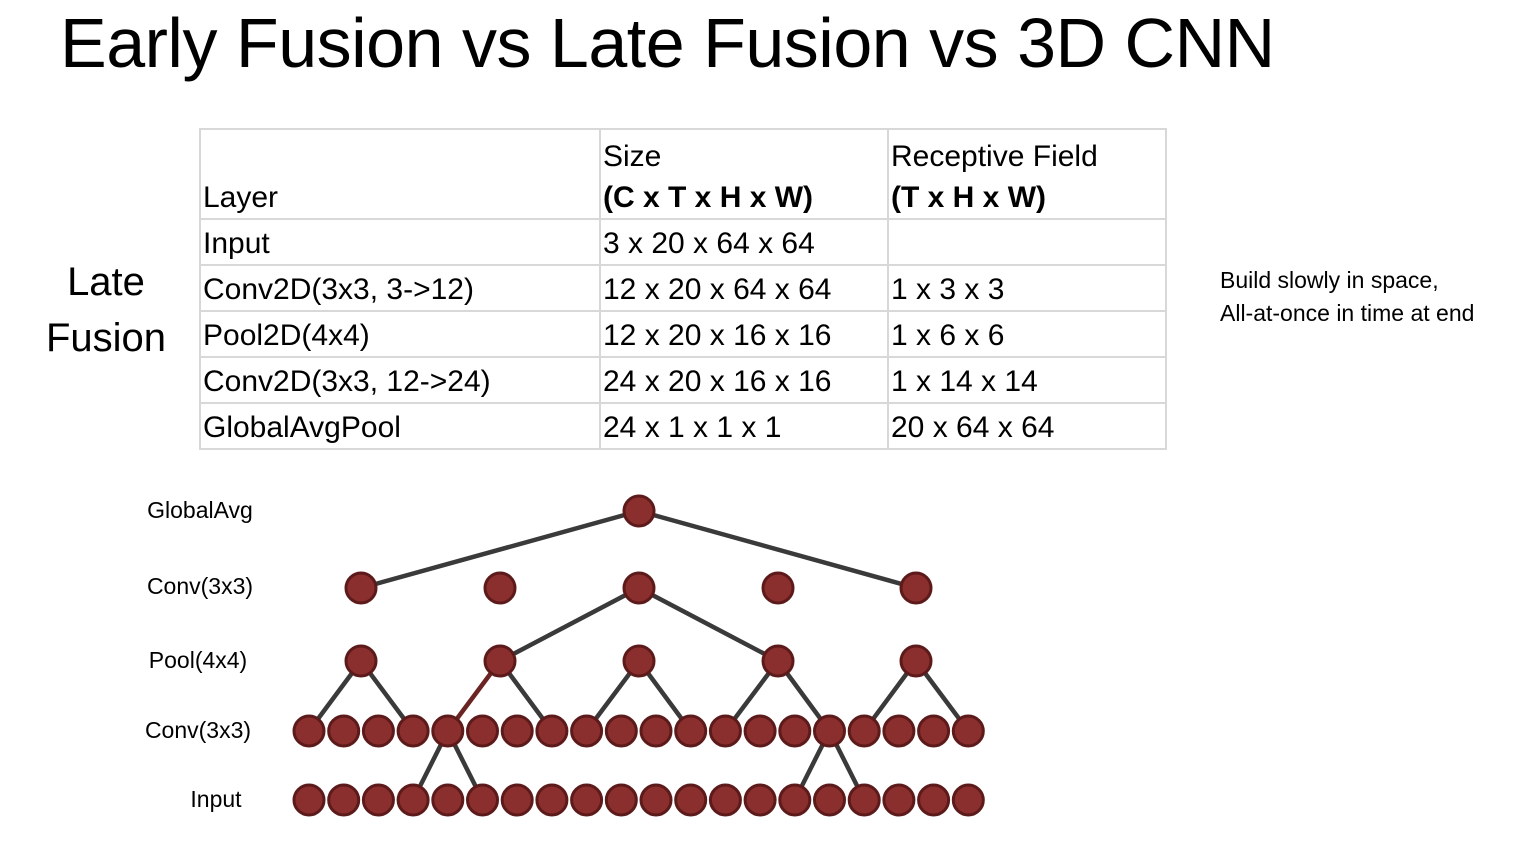  What do you see at coordinates (106, 282) in the screenshot?
I see `side-label-line-1: Late` at bounding box center [106, 282].